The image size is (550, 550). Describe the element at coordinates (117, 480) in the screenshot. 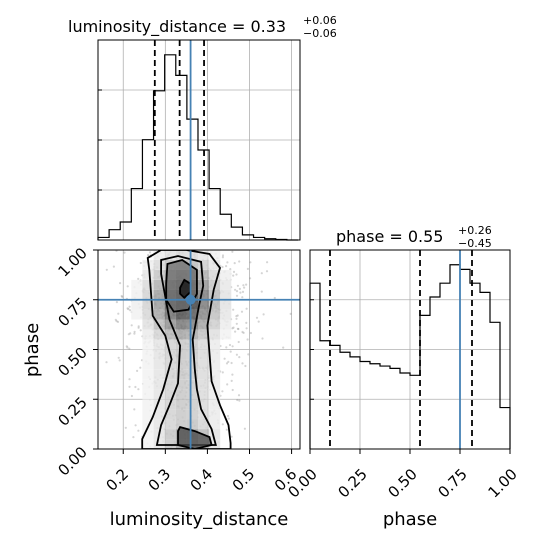

I see `x-tick-label-ld-0: 0.2` at that location.